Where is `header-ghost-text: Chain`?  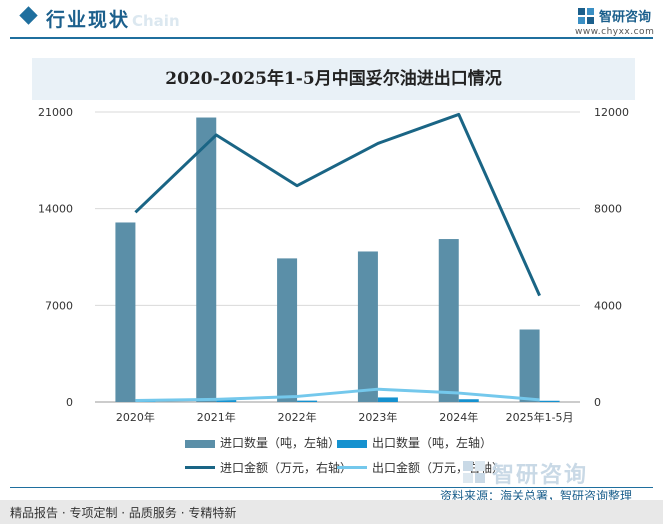
header-ghost-text: Chain is located at coordinates (156, 21).